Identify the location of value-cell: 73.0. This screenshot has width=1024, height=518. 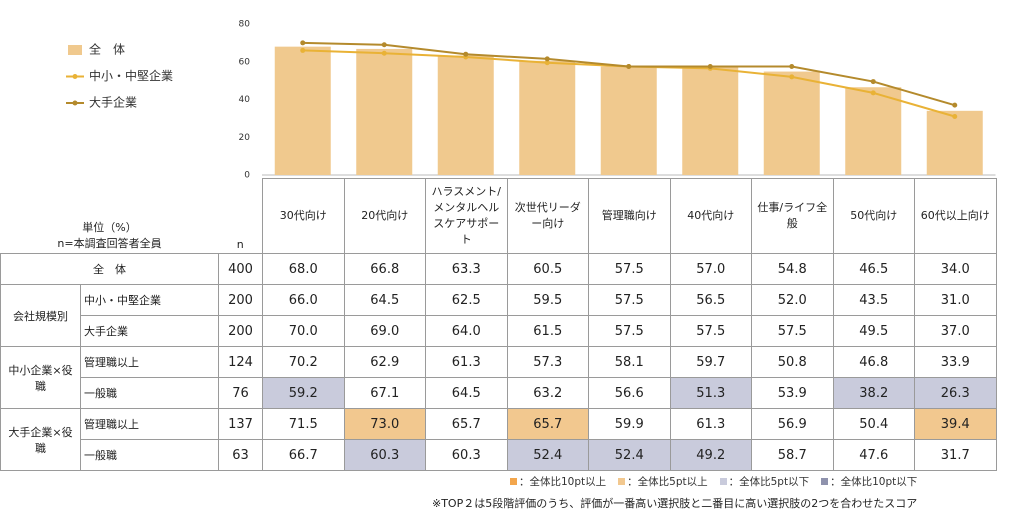
(385, 424).